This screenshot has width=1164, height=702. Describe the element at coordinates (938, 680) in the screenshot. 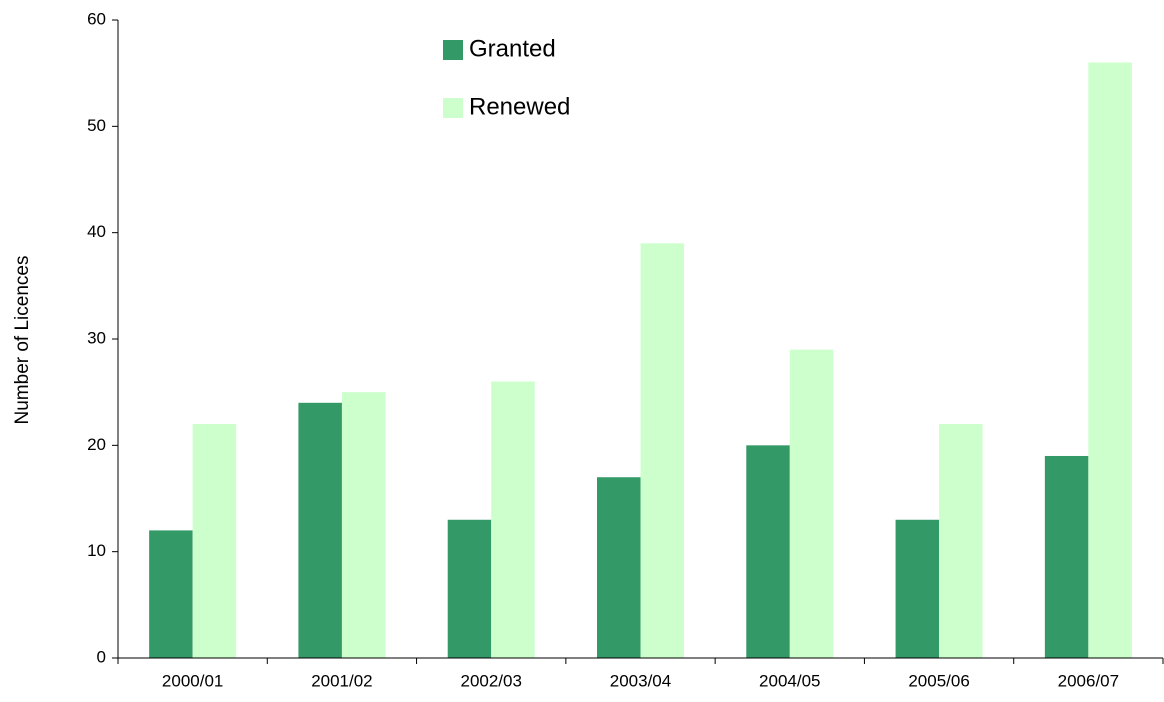

I see `x-tick-label: 2005/06` at that location.